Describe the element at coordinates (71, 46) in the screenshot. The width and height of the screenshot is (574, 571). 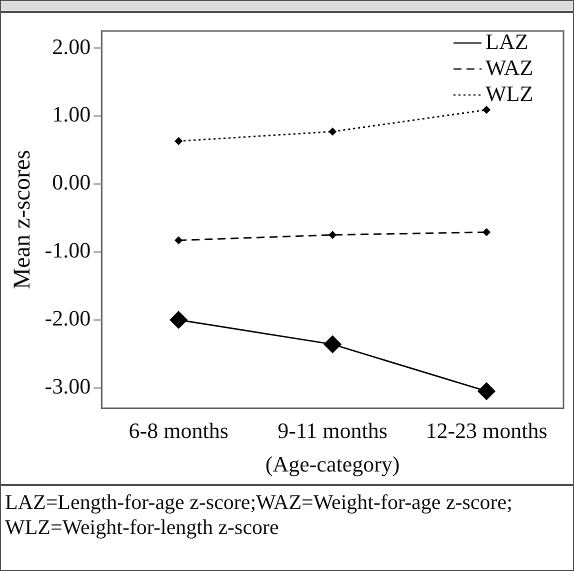
I see `y-tick-label: 2.00` at that location.